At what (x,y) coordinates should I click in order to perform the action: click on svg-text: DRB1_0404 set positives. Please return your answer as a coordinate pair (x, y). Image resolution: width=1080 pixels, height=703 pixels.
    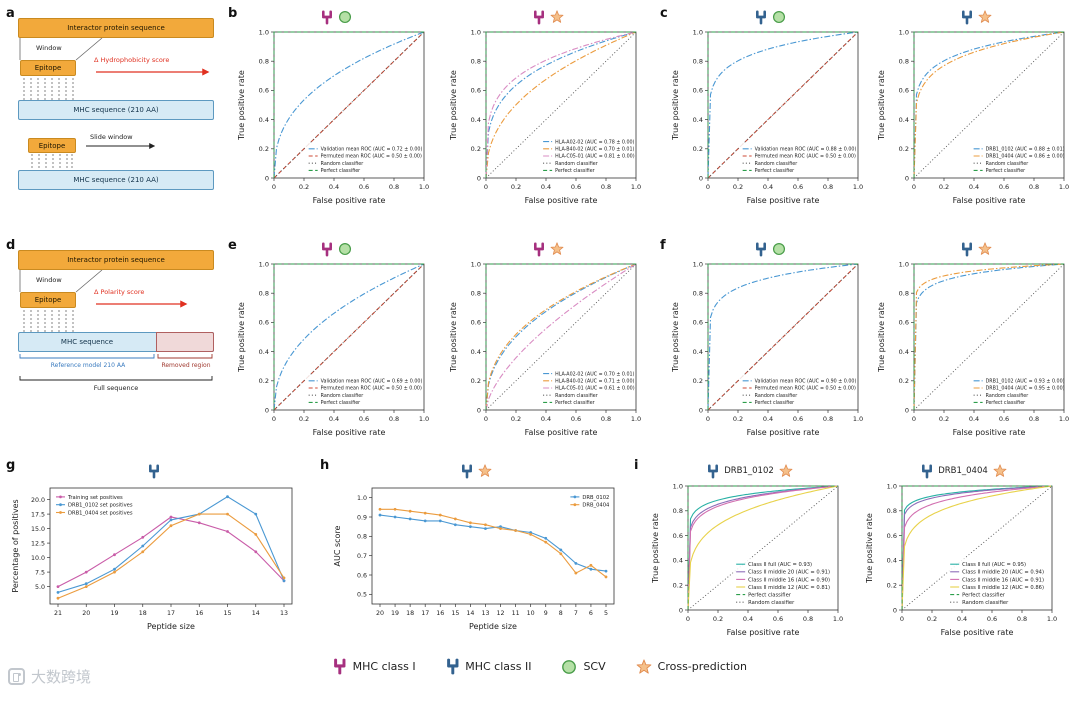
    Looking at the image, I should click on (100, 513).